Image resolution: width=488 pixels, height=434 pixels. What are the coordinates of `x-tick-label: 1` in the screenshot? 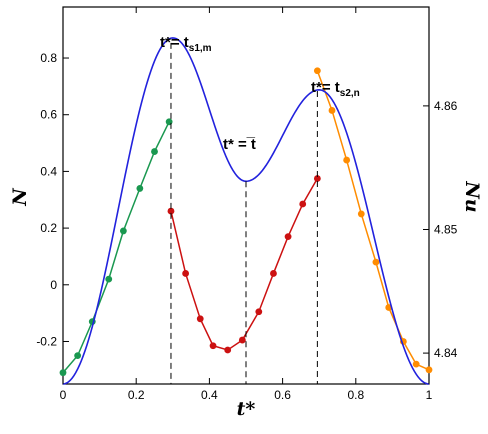 It's located at (429, 395).